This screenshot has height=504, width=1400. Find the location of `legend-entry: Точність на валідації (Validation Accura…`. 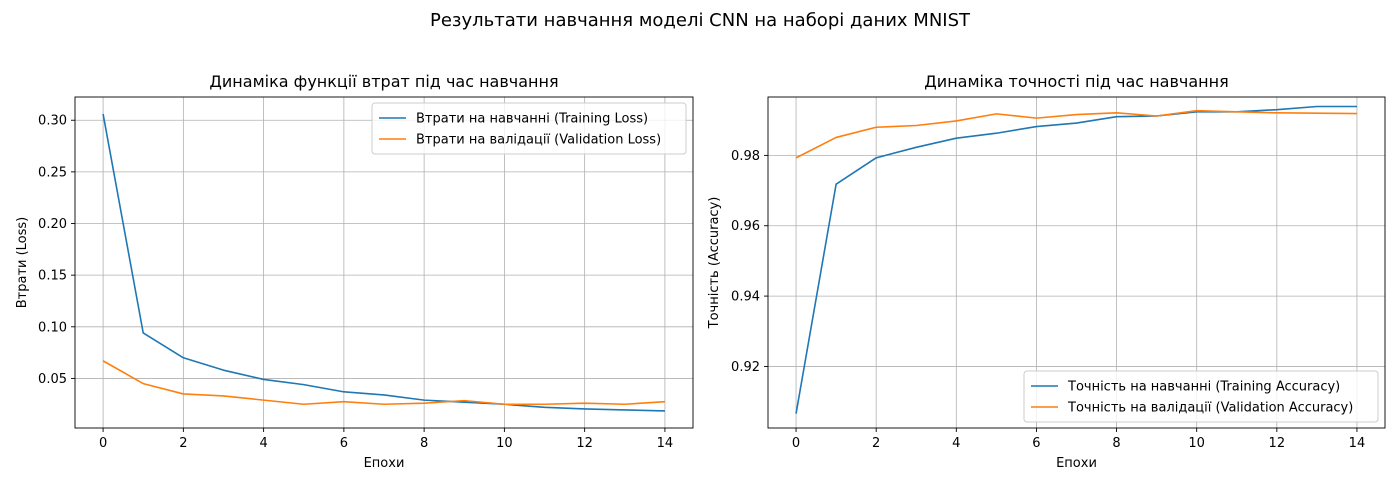

legend-entry: Точність на валідації (Validation Accura… is located at coordinates (1210, 408).